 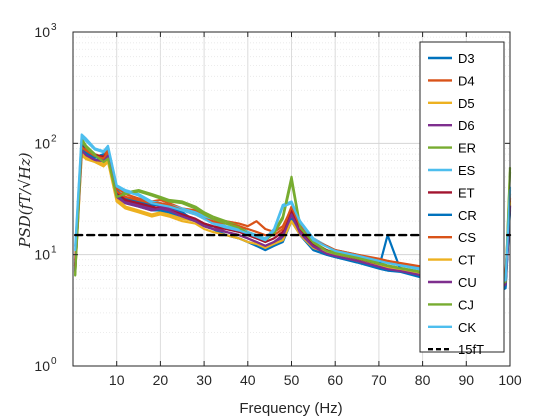 I want to click on legend-label-d6: D6, so click(x=466, y=125).